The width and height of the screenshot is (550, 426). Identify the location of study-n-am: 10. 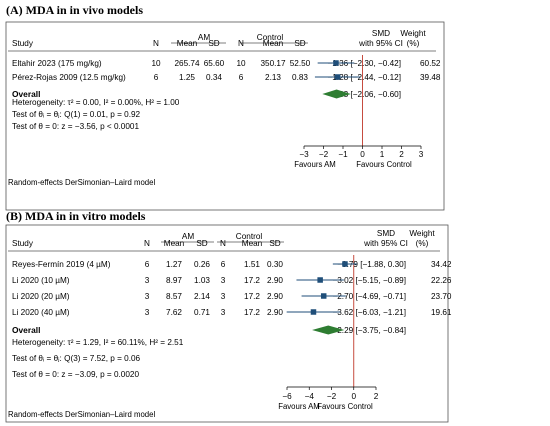
(156, 63).